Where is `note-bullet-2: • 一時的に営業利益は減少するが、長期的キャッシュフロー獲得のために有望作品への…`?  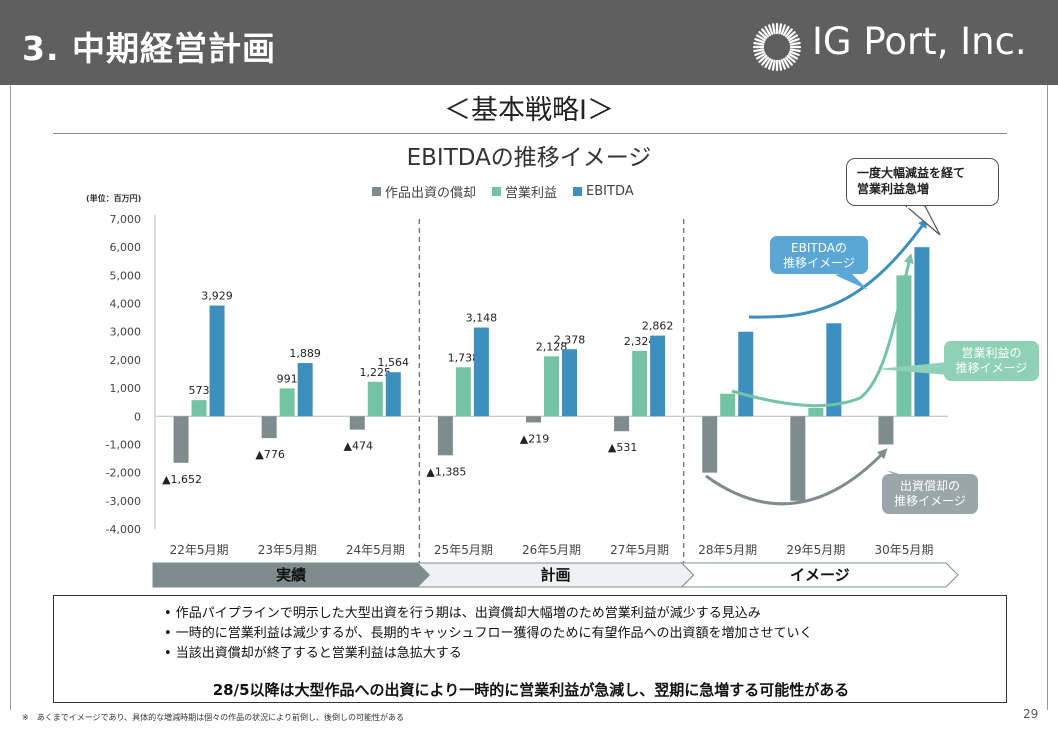 note-bullet-2: • 一時的に営業利益は減少するが、長期的キャッシュフロー獲得のために有望作品への… is located at coordinates (488, 633).